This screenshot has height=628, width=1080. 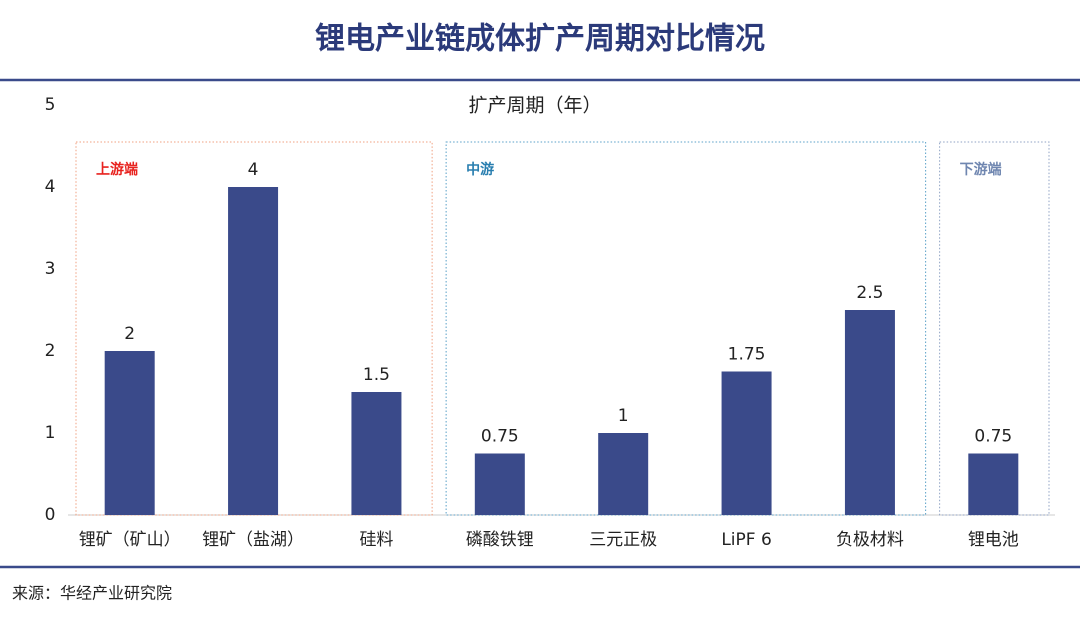 What do you see at coordinates (870, 540) in the screenshot?
I see `x-tick-label: 负极材料` at bounding box center [870, 540].